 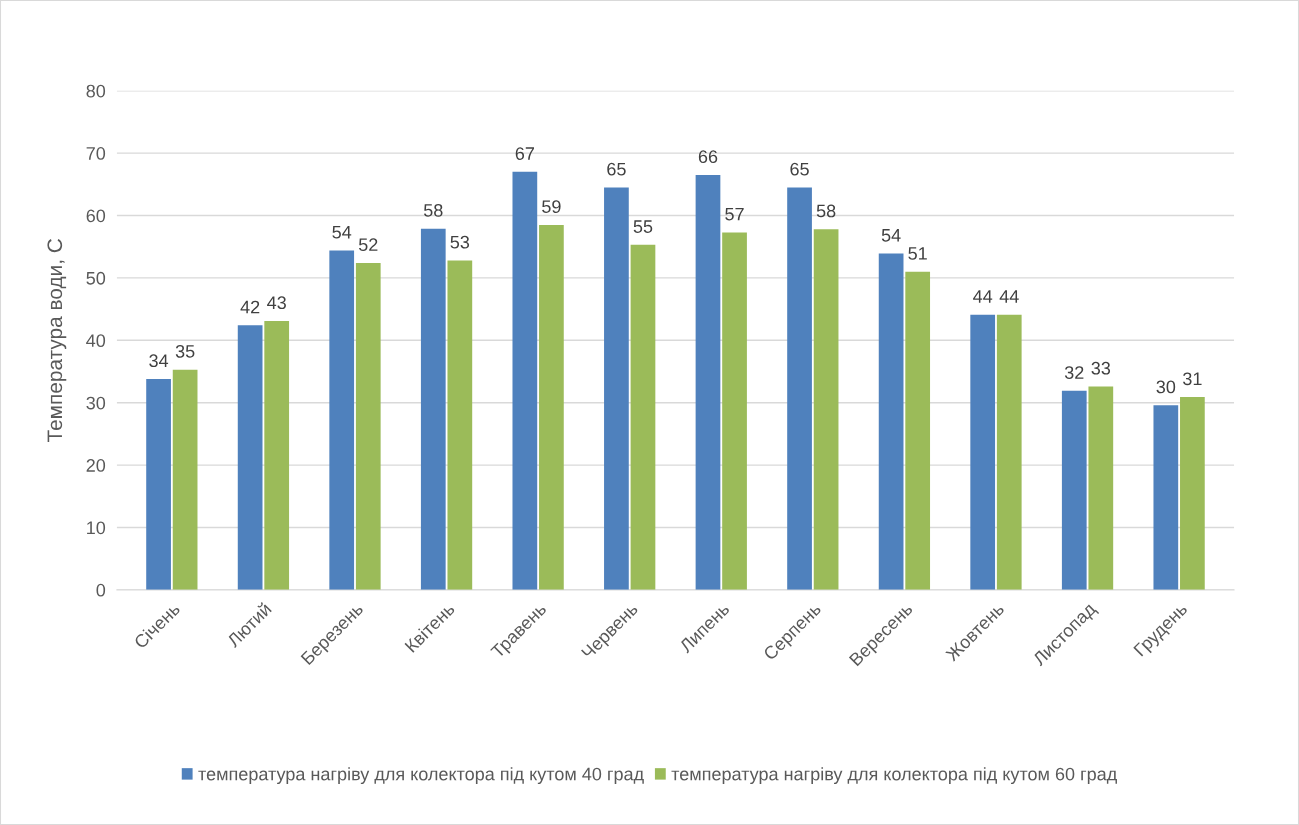 I want to click on data-label: 52, so click(x=368, y=245).